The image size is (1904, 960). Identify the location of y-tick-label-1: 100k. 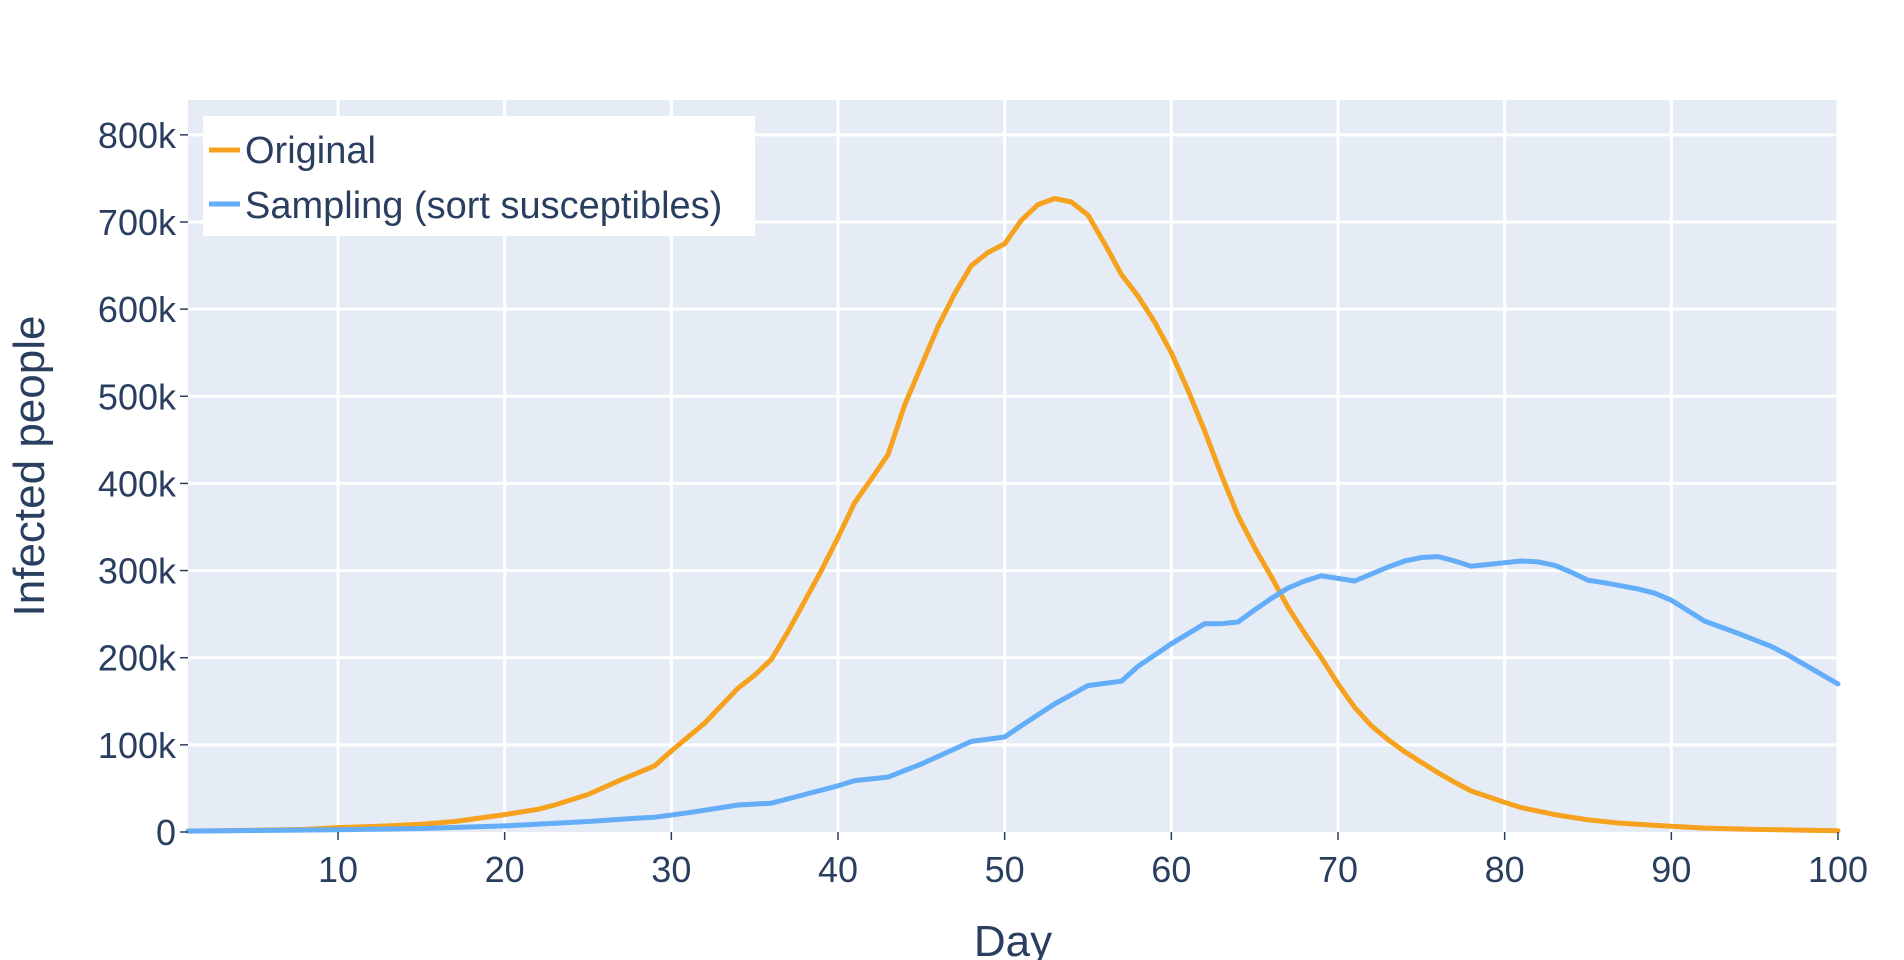
(137, 745).